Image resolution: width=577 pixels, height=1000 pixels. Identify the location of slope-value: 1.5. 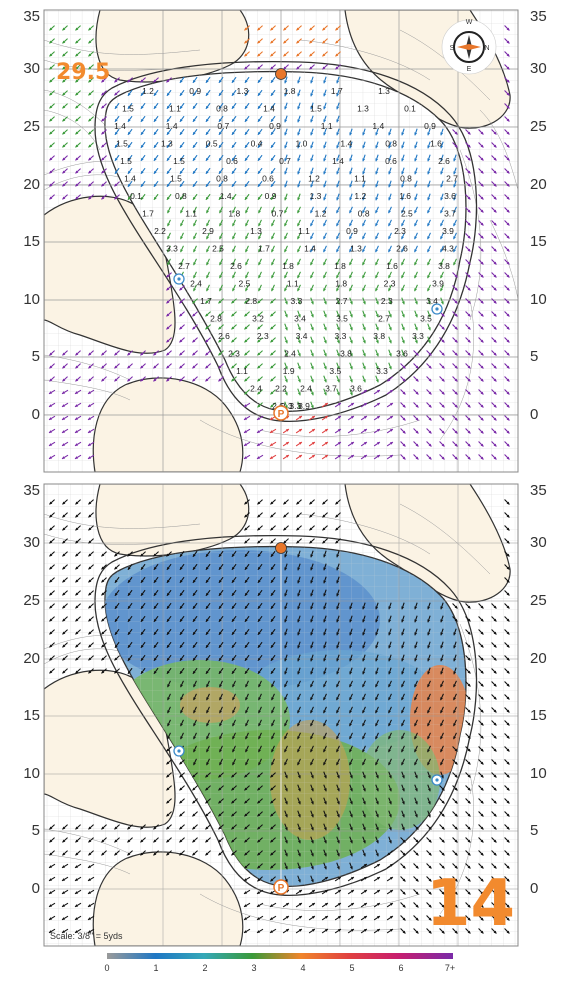
(316, 109).